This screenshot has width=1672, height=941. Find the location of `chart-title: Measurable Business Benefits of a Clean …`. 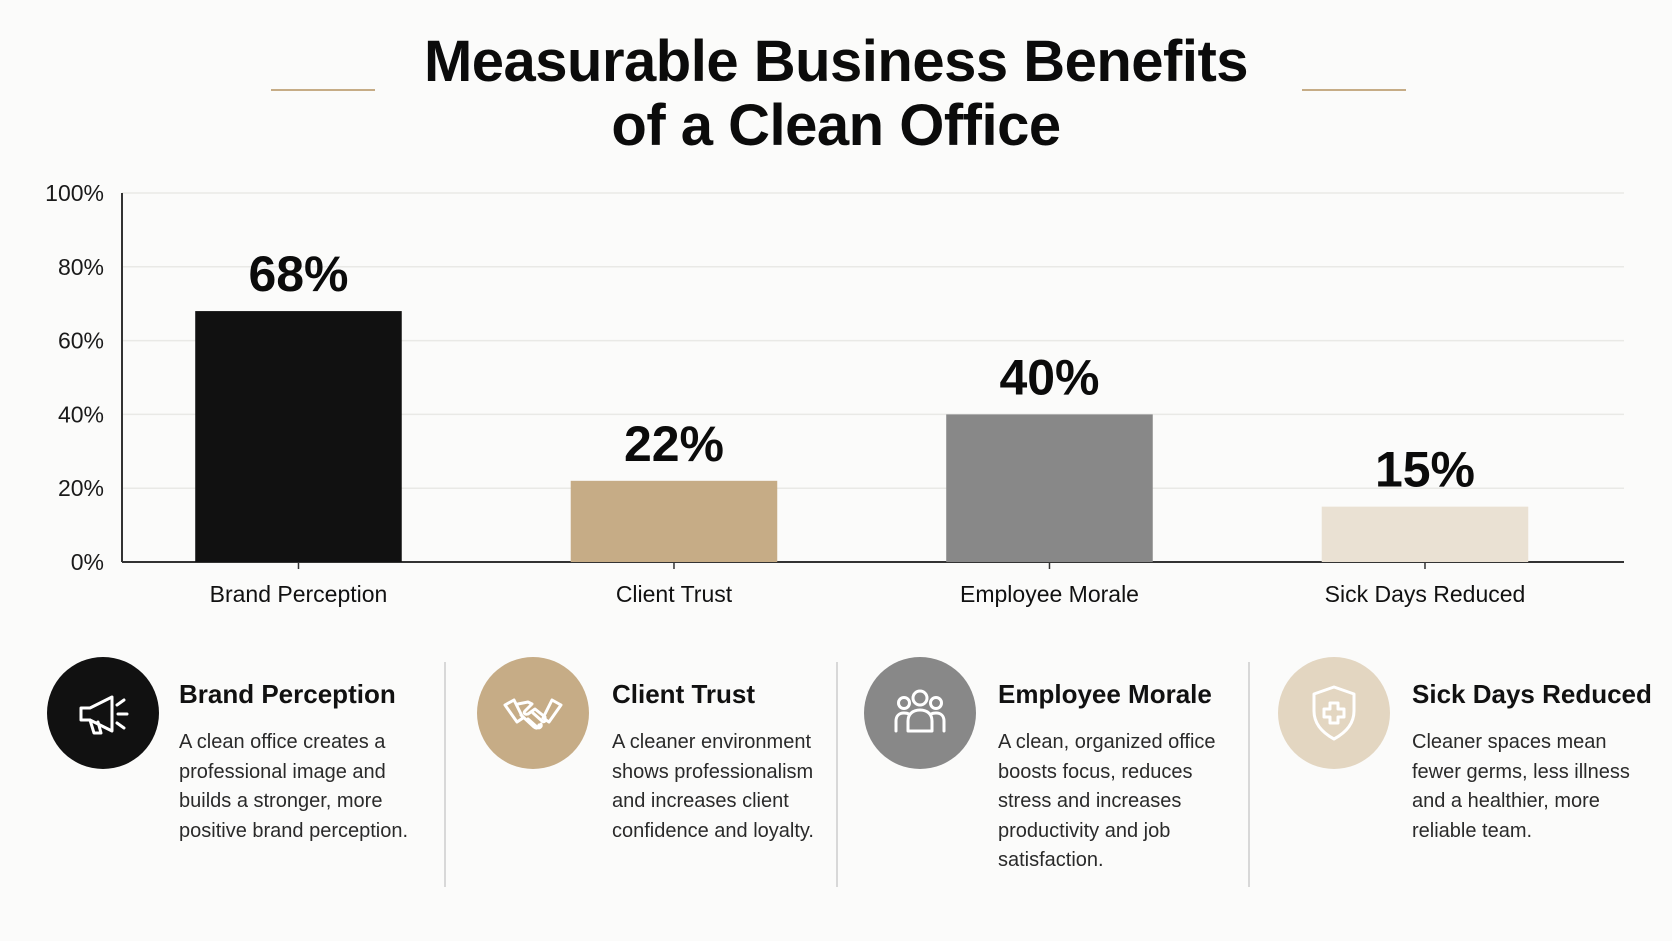

chart-title: Measurable Business Benefits of a Clean … is located at coordinates (836, 94).